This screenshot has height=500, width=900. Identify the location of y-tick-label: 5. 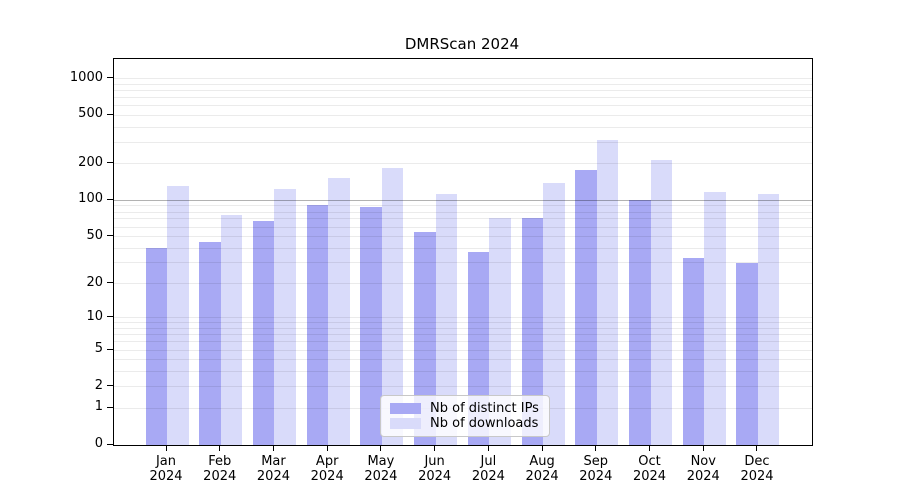
(98, 348).